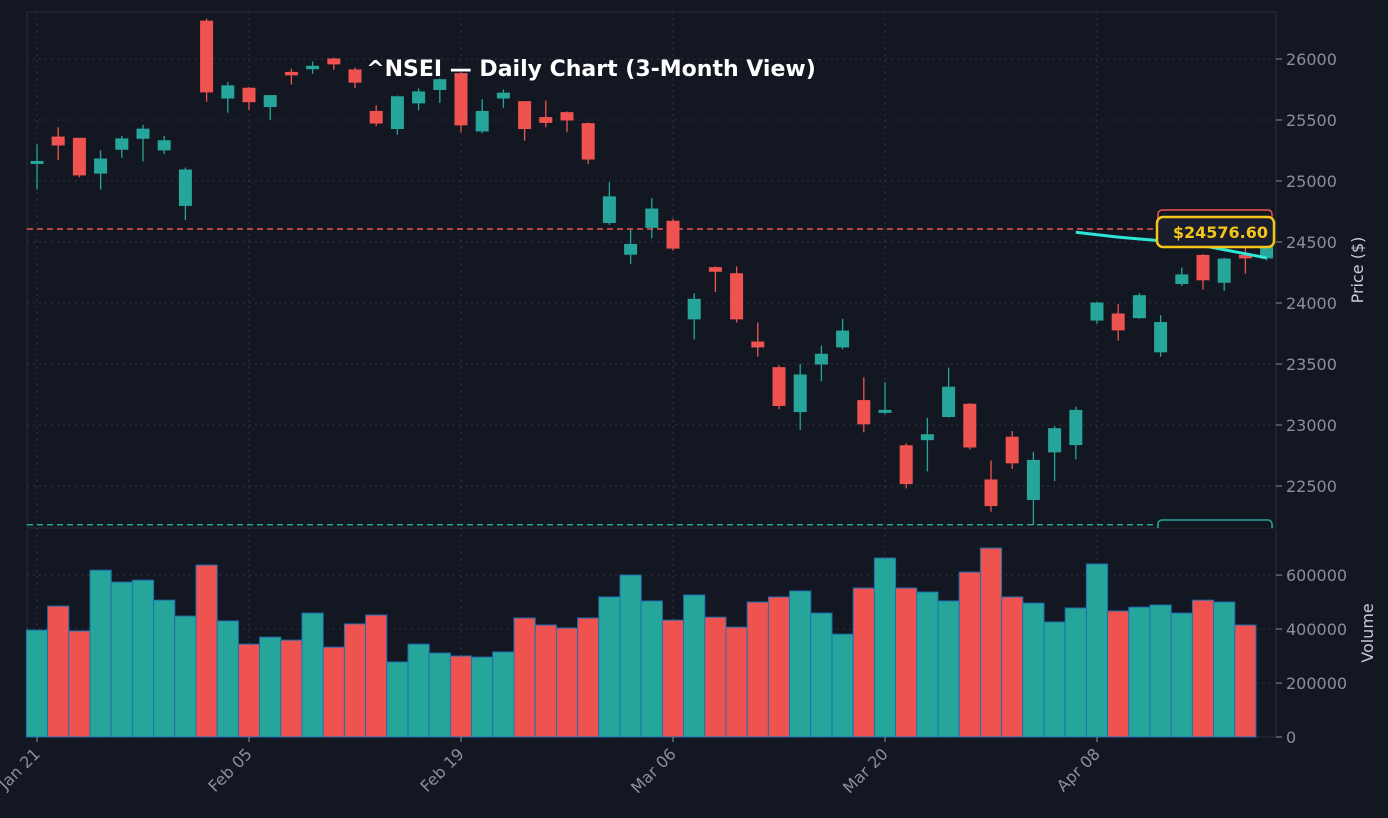 This screenshot has width=1388, height=818. What do you see at coordinates (1316, 629) in the screenshot?
I see `volume-tick-label: 400000` at bounding box center [1316, 629].